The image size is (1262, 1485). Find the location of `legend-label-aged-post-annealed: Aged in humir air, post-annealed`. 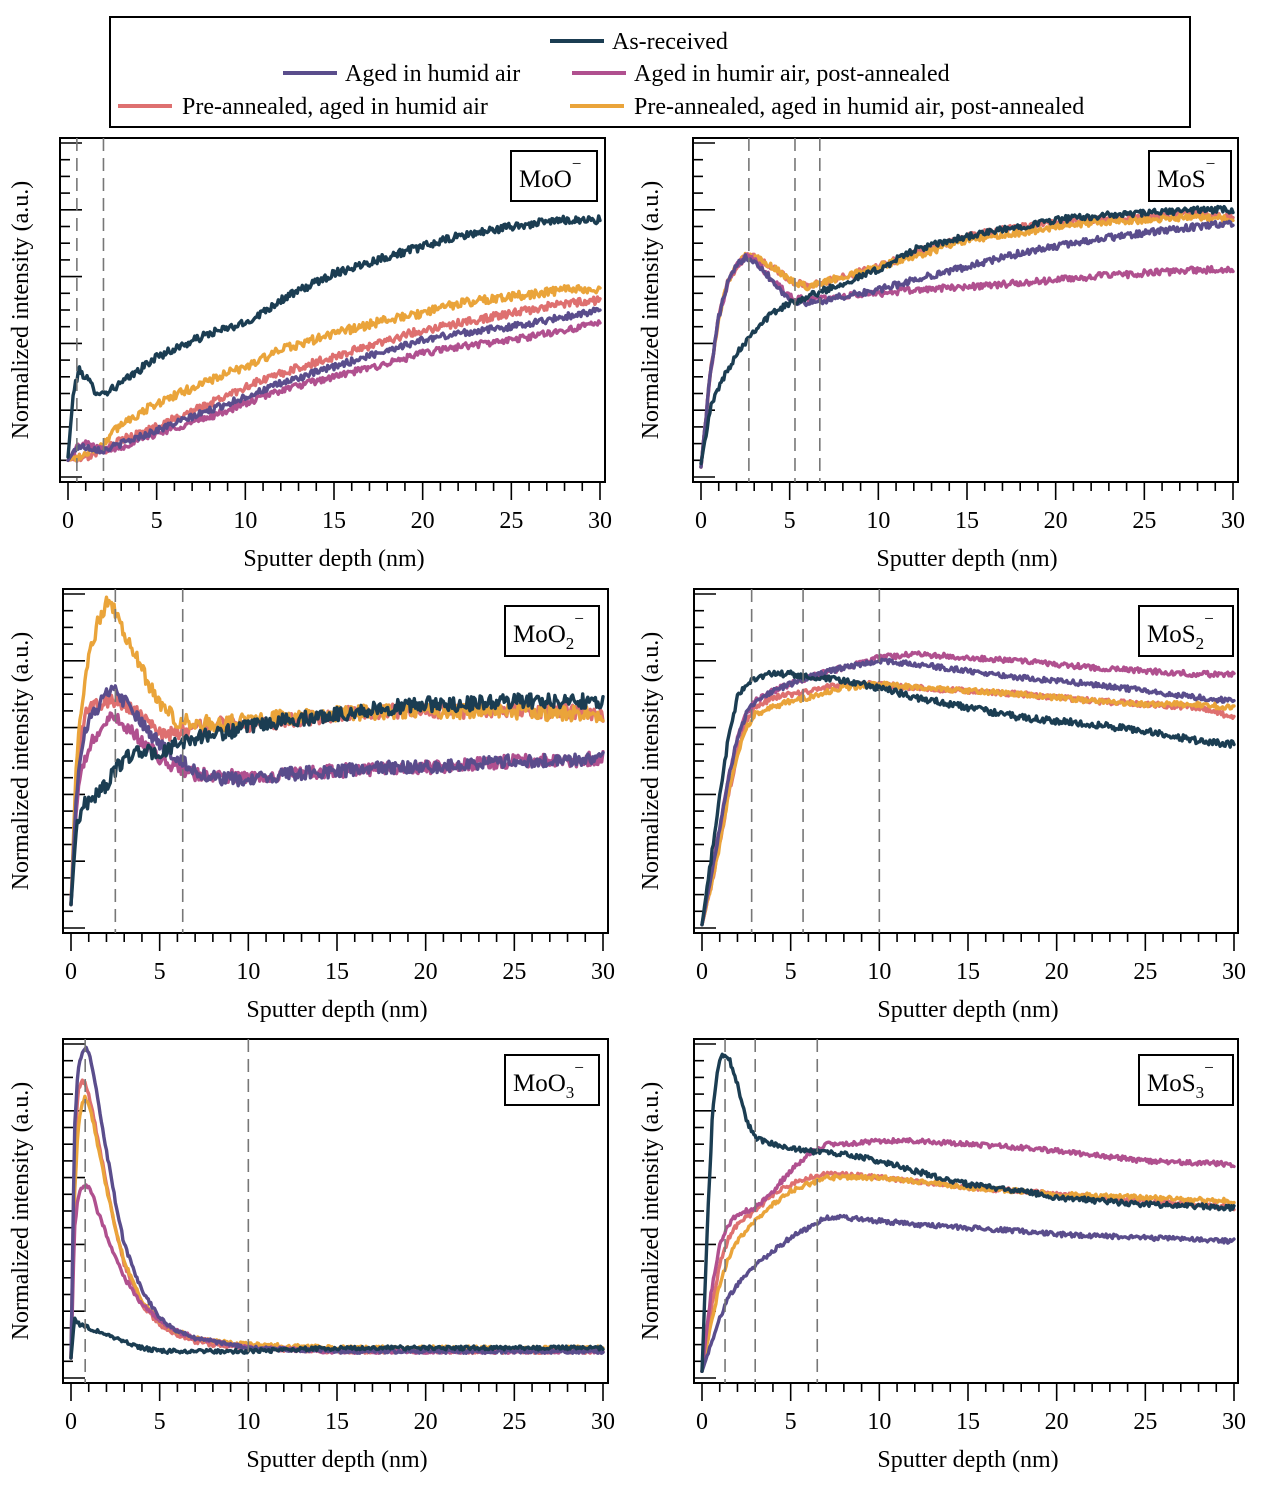

legend-label-aged-post-annealed: Aged in humir air, post-annealed is located at coordinates (792, 74).